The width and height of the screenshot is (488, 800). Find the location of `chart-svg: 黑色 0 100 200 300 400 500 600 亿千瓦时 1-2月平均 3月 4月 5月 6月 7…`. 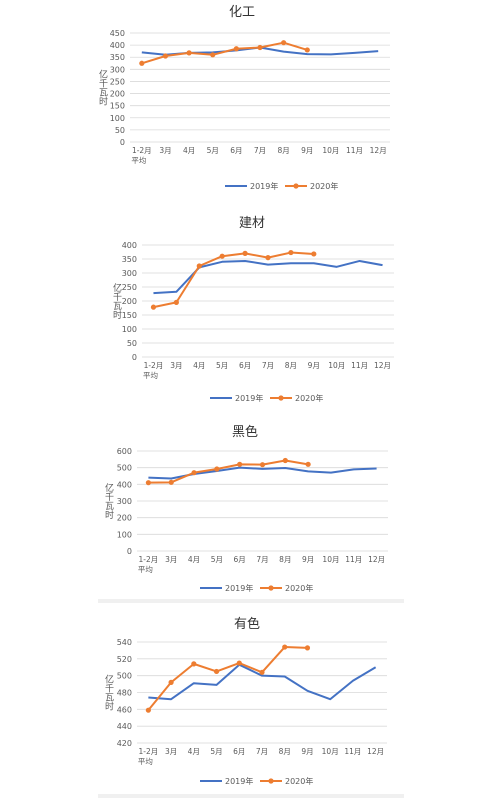

chart-svg: 黑色 0 100 200 300 400 500 600 亿千瓦时 1-2月平均 3月 4月 5月 6月 7… is located at coordinates (245, 508).